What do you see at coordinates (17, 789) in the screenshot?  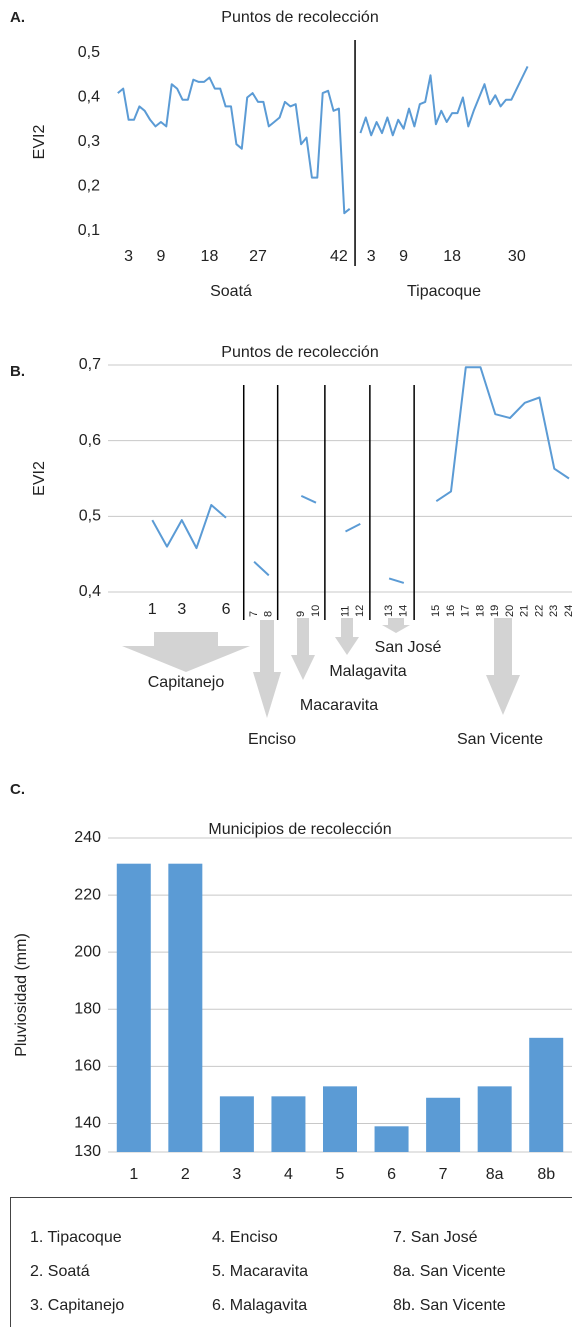 I see `panel-label: C.` at bounding box center [17, 789].